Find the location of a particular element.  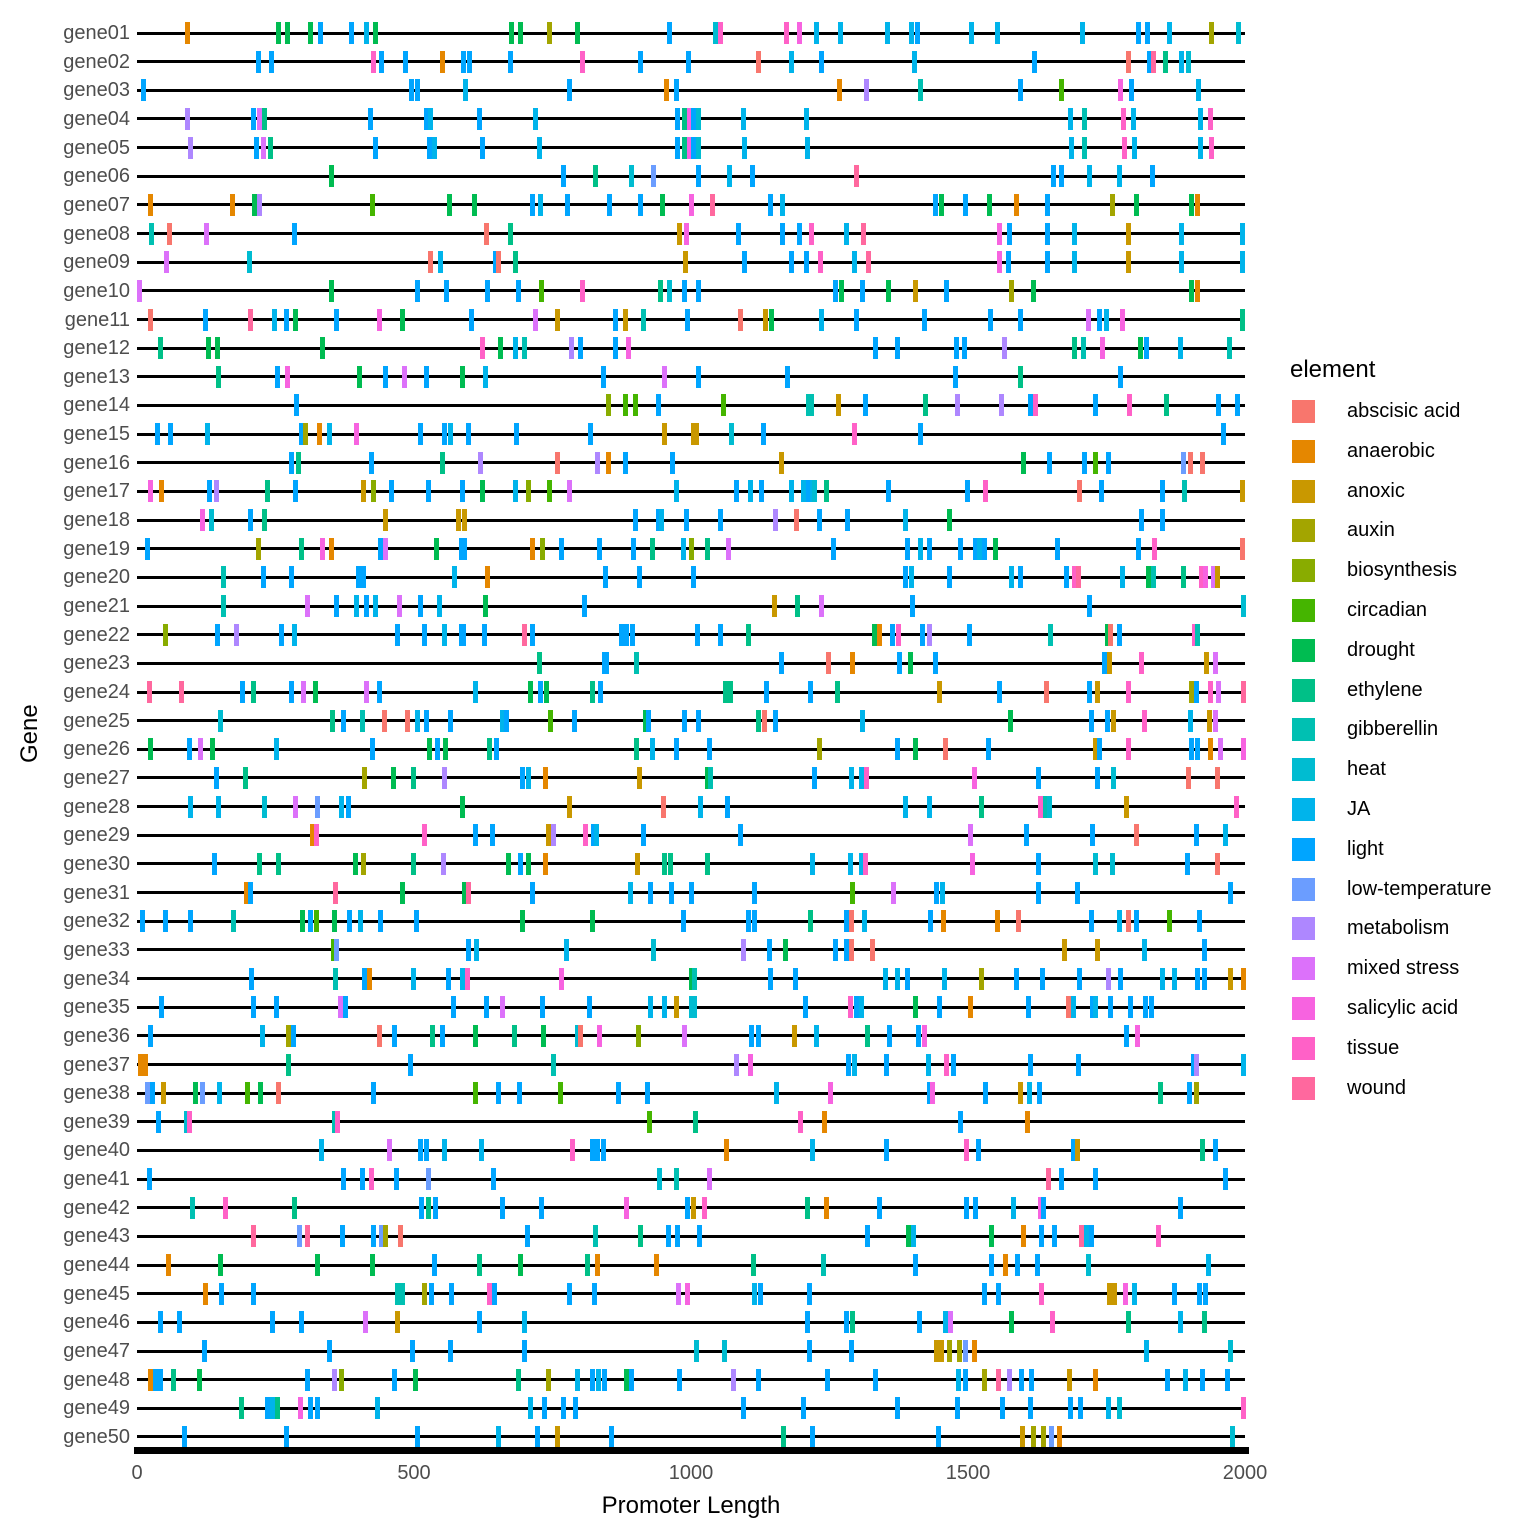

legend-label: circadian is located at coordinates (1387, 610).